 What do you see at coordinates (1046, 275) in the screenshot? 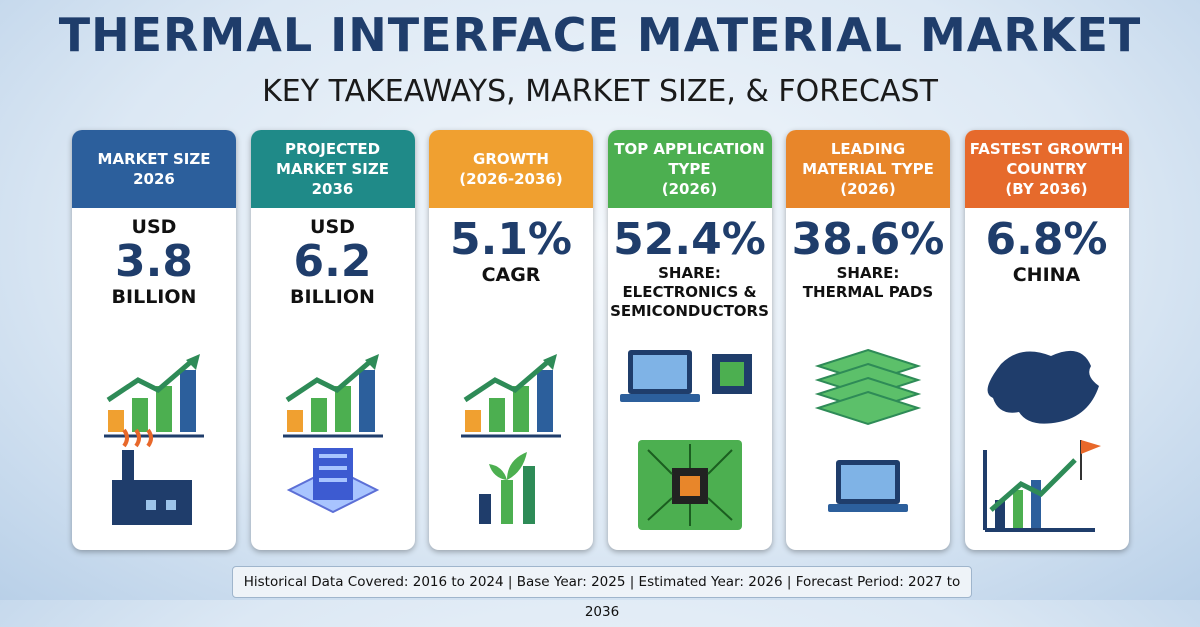
I see `card-caption: CHINA` at bounding box center [1046, 275].